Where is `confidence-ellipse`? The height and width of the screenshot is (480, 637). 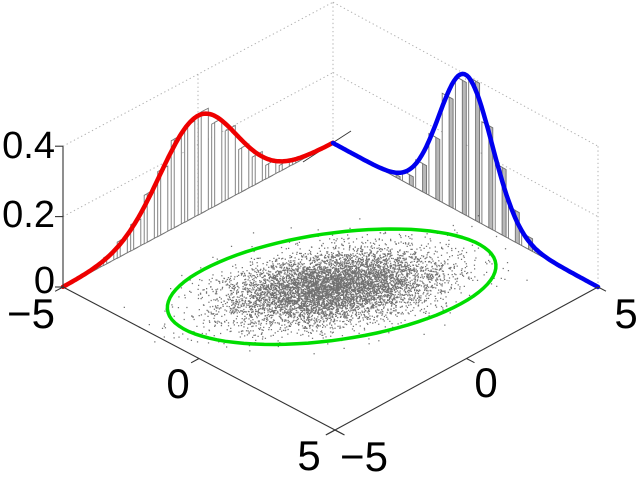 confidence-ellipse is located at coordinates (331, 287).